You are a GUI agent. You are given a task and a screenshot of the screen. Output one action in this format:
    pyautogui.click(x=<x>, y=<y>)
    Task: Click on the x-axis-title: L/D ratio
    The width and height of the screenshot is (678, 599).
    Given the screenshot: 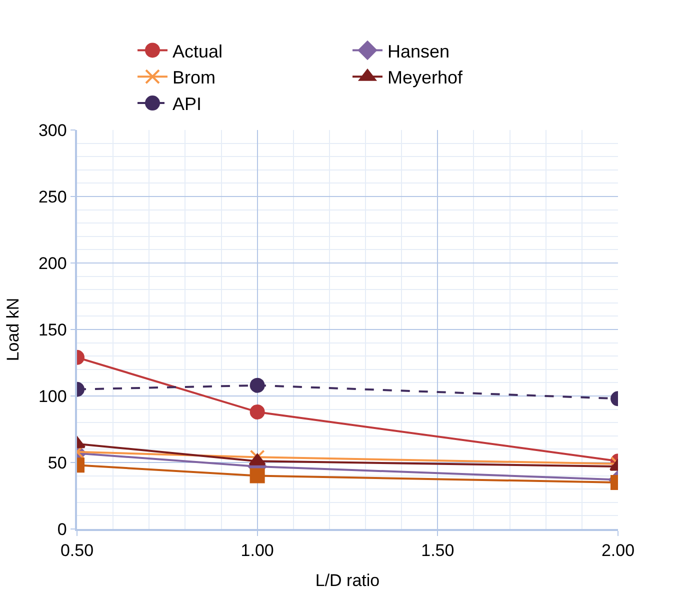 What is the action you would take?
    pyautogui.click(x=347, y=580)
    